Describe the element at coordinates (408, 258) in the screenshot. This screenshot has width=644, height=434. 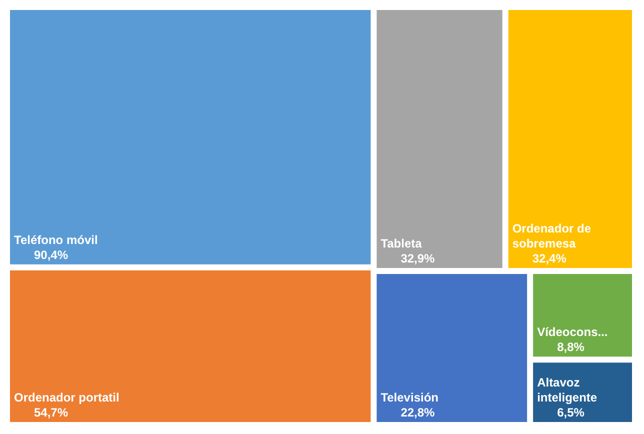
I see `data-label: 32,9%` at that location.